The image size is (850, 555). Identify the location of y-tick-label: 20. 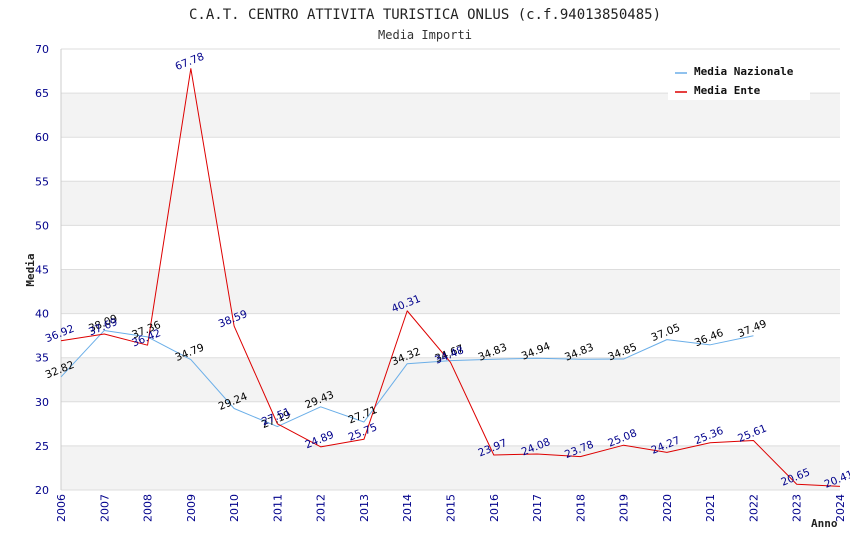
(42, 490).